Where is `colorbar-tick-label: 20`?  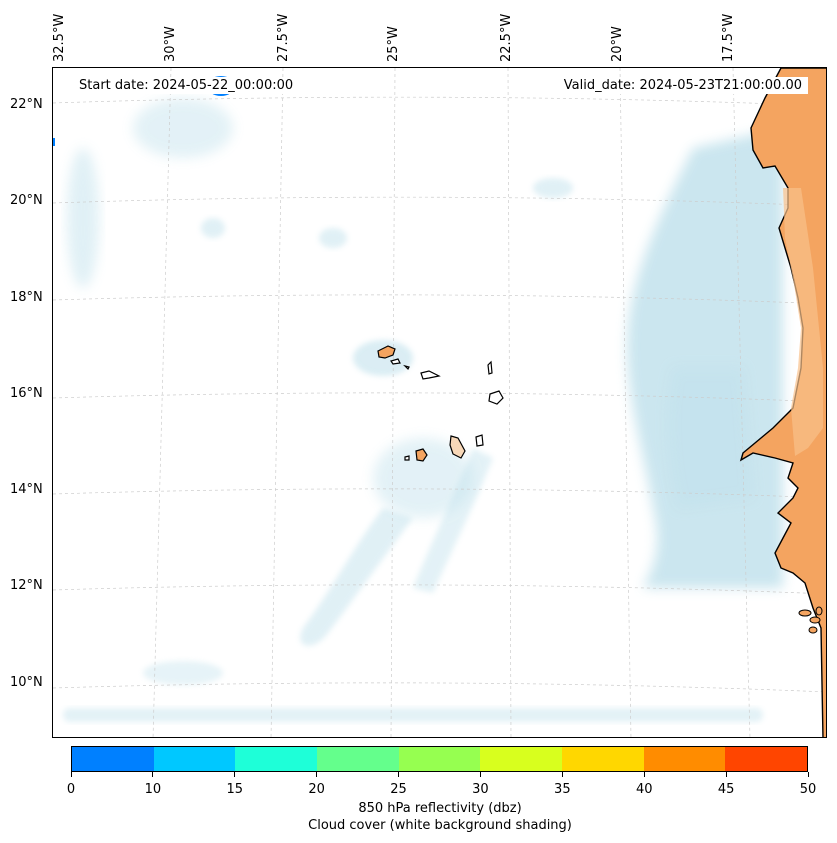
colorbar-tick-label: 20 is located at coordinates (316, 789).